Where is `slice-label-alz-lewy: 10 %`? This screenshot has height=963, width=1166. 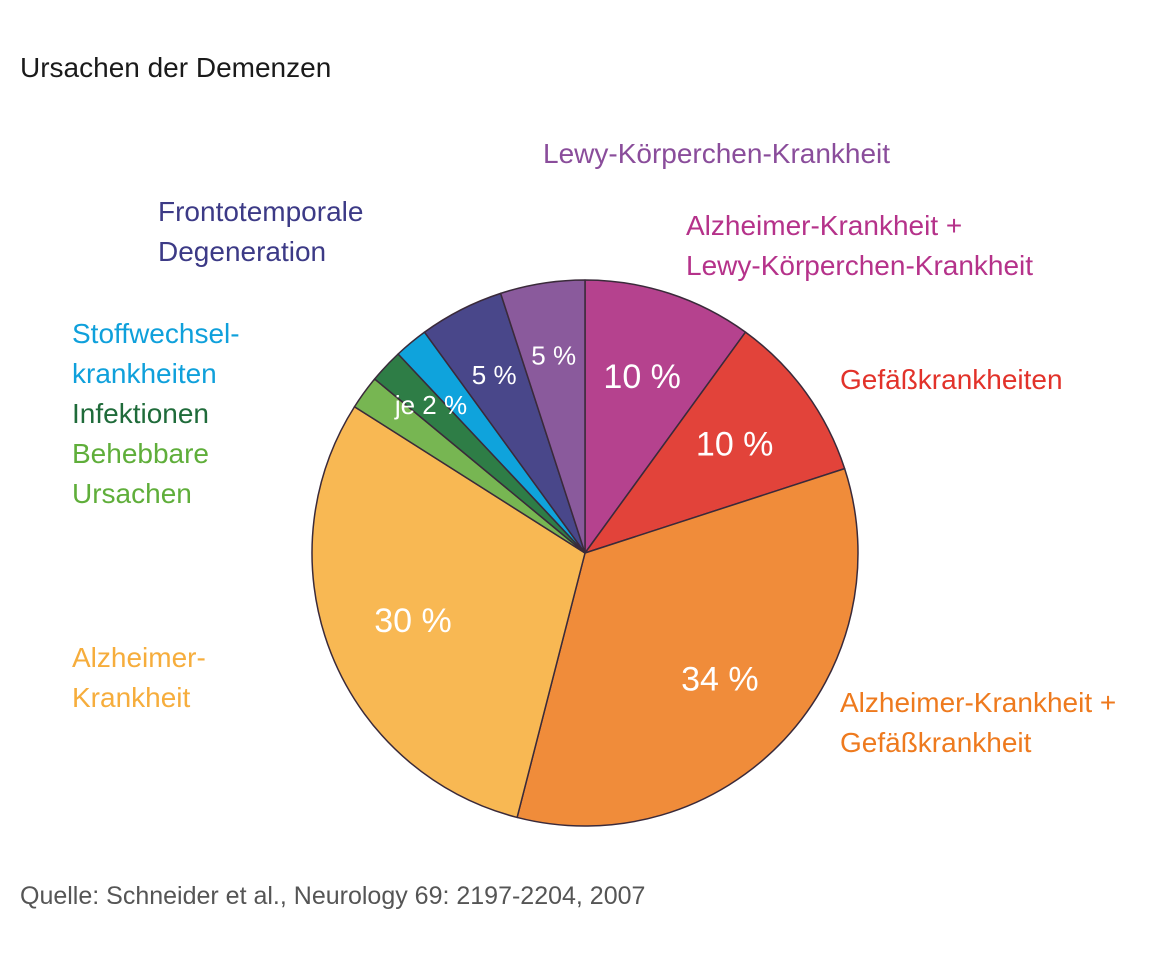 slice-label-alz-lewy: 10 % is located at coordinates (642, 377).